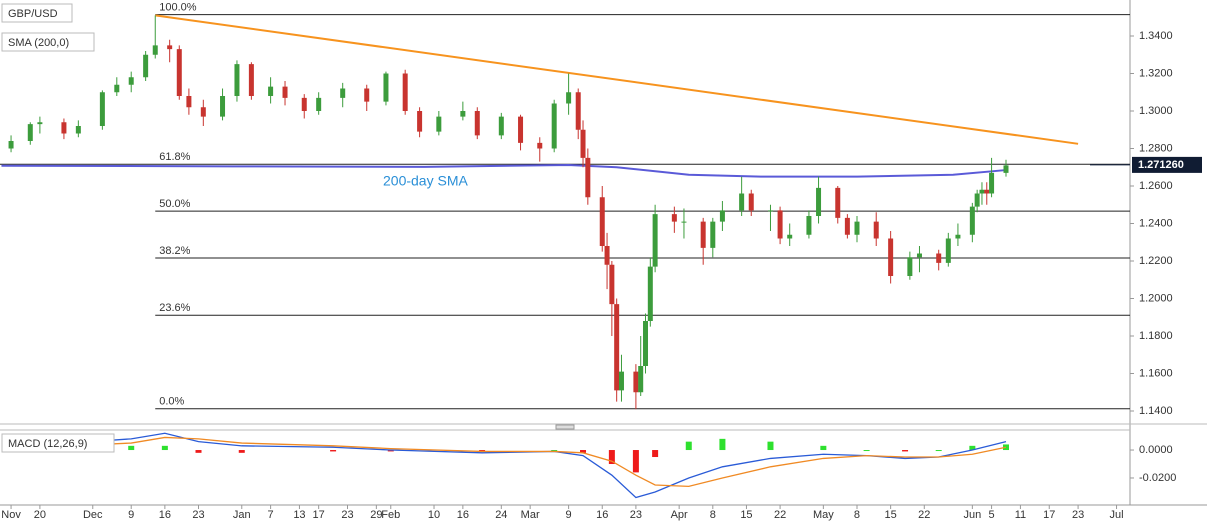  I want to click on y-tick-label: 1.1400, so click(1156, 411).